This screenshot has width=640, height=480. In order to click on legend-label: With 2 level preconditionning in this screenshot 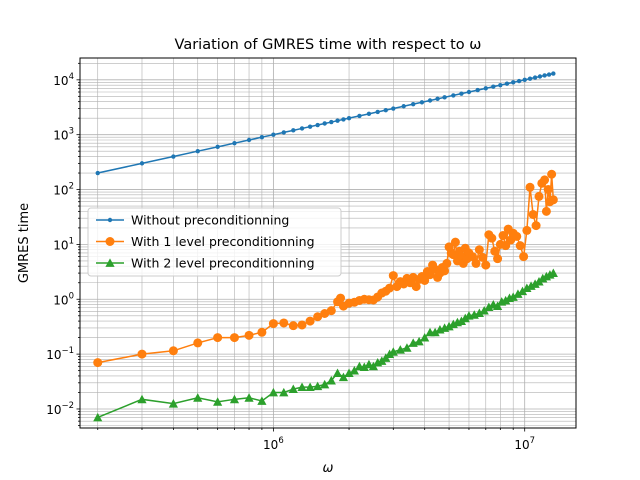, I will do `click(223, 263)`.